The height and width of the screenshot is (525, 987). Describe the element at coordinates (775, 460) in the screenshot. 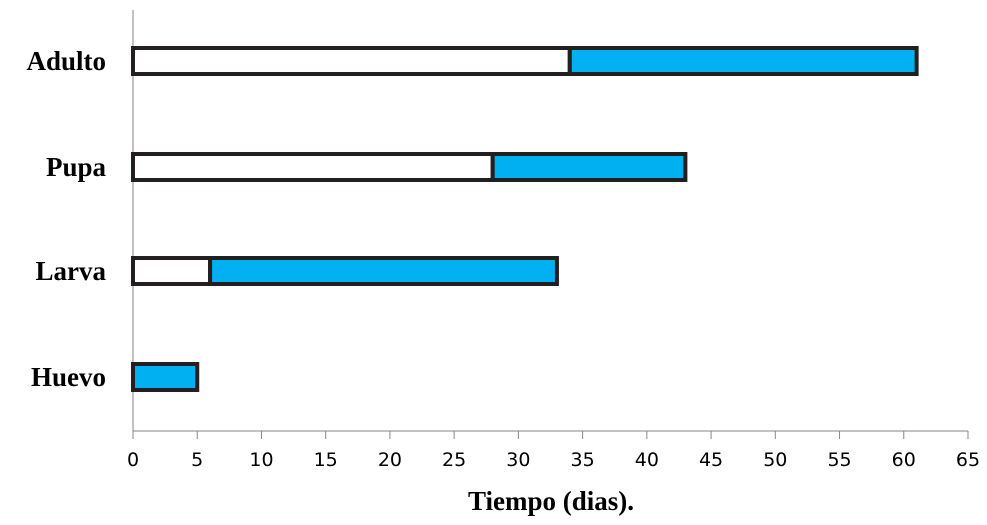

I see `x-tick-label: 50` at that location.